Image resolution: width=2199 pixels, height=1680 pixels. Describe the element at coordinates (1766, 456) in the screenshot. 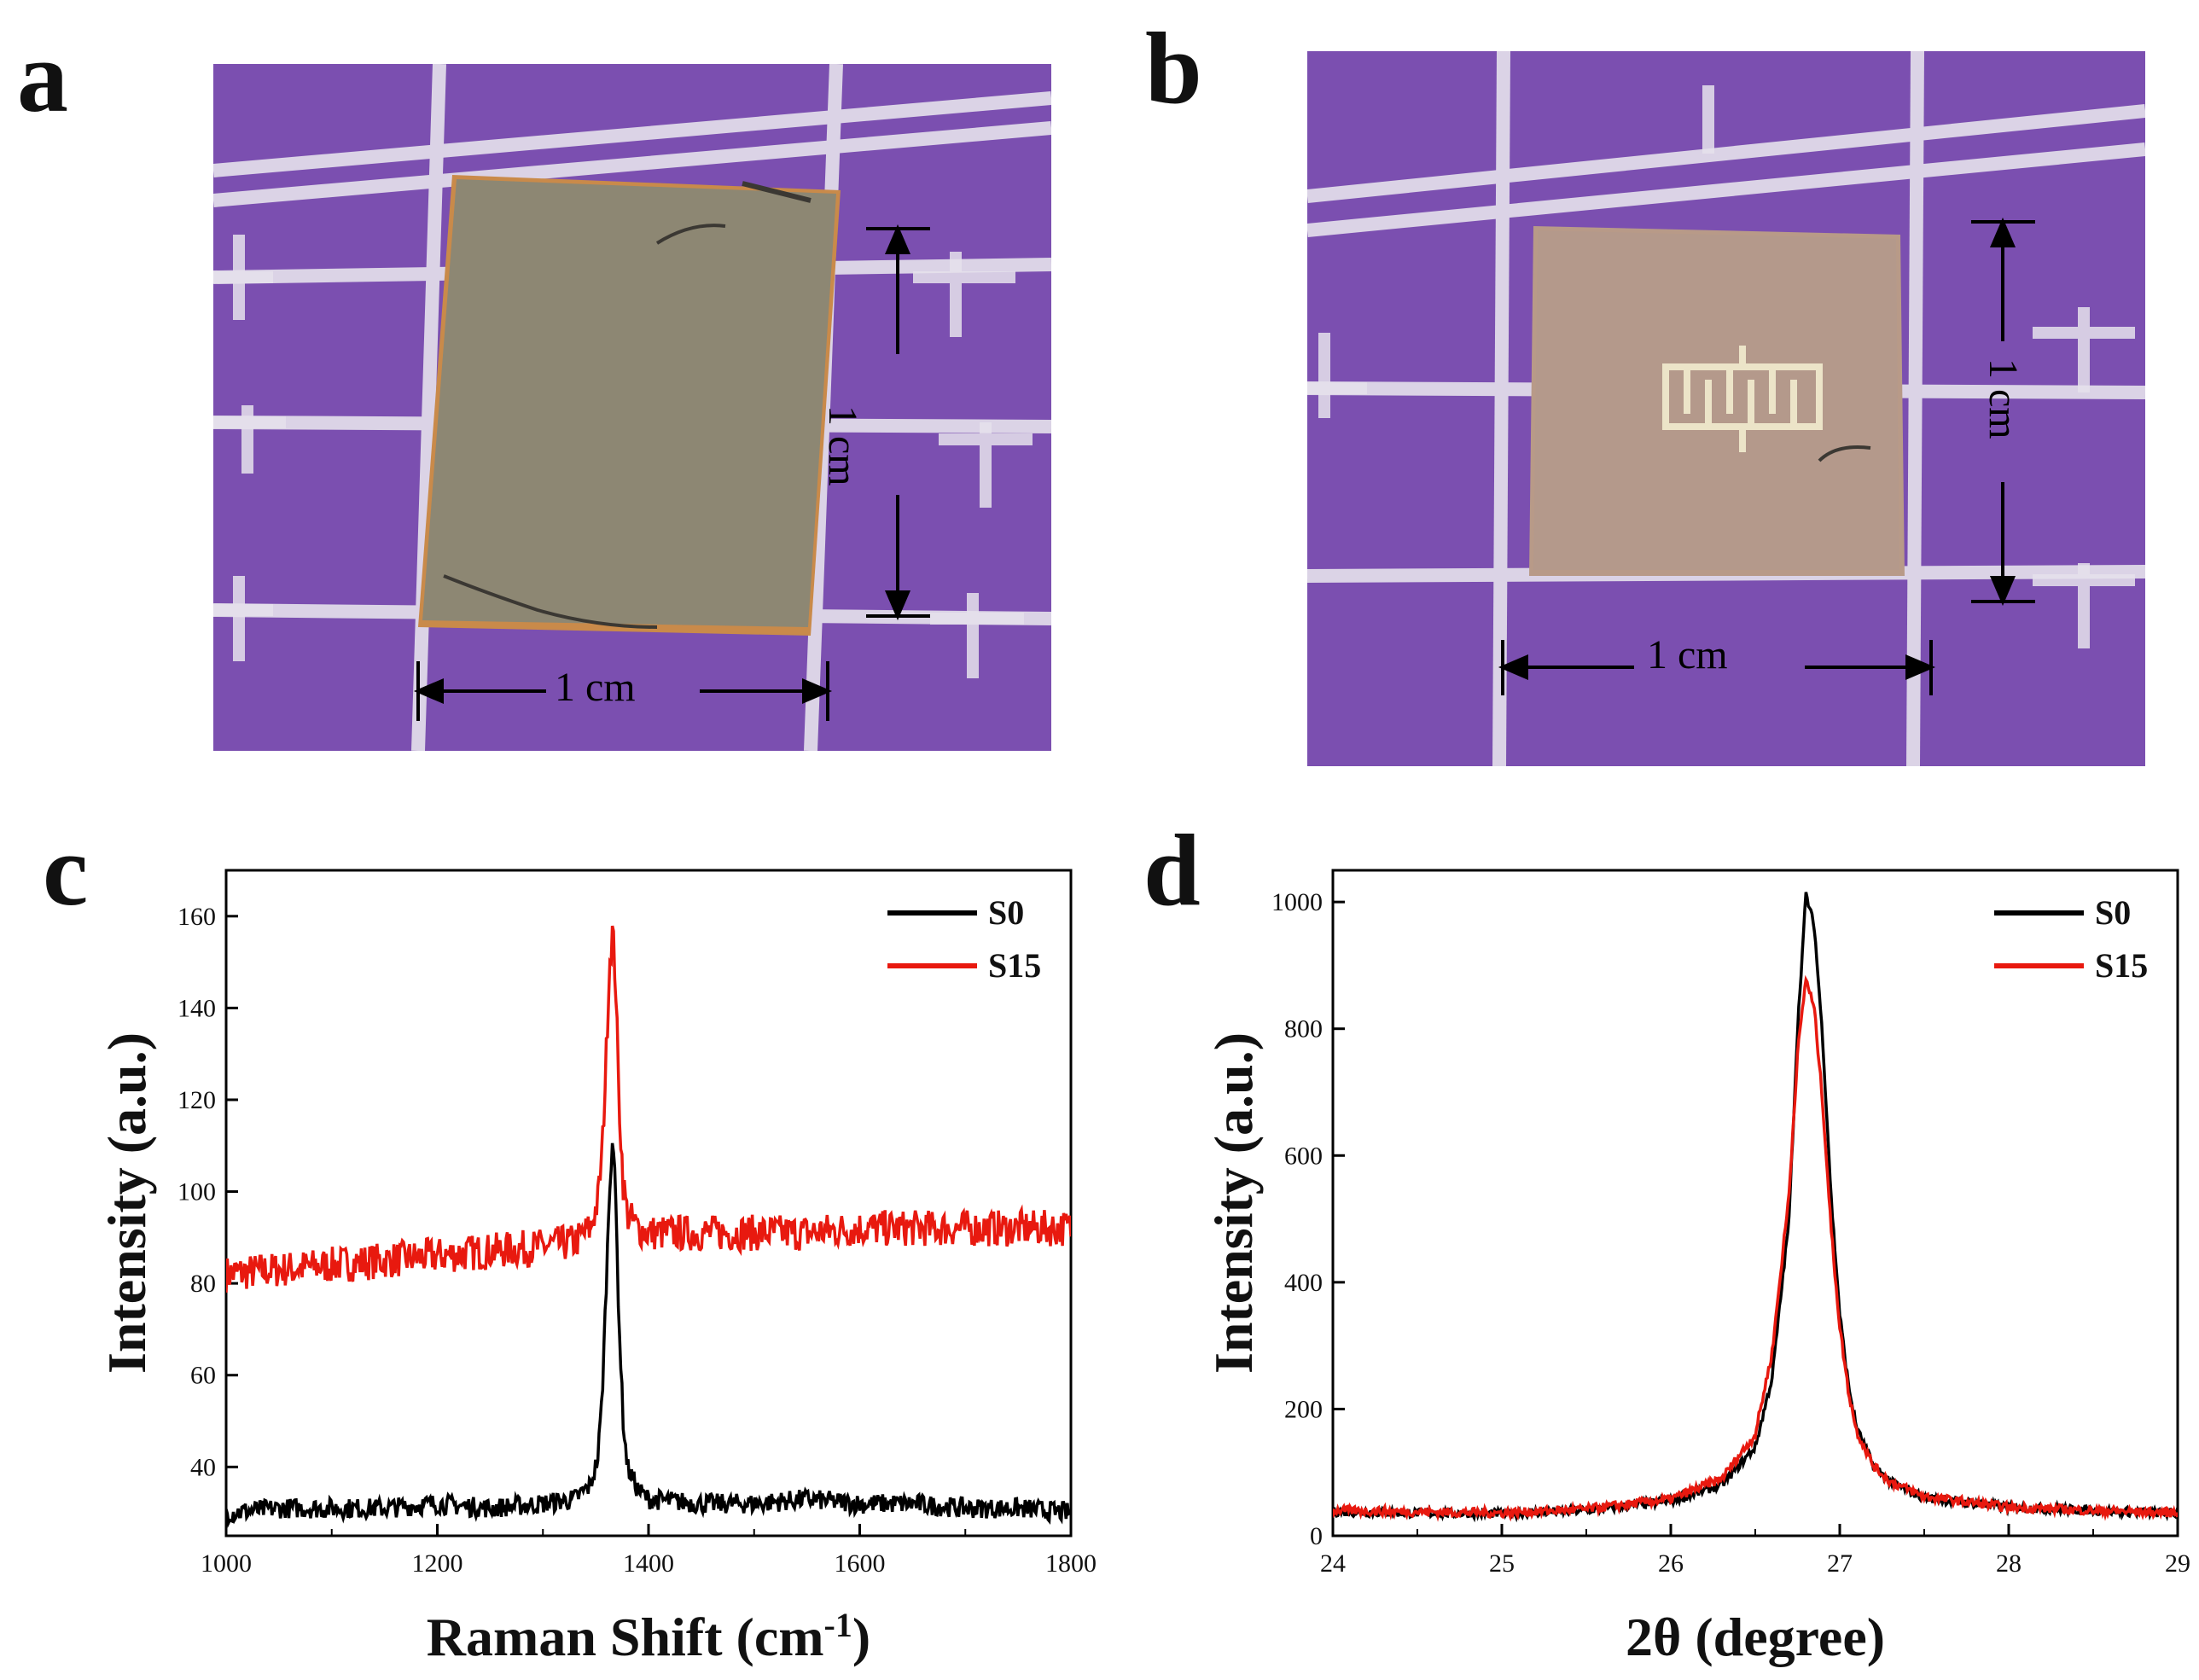

I see `scale-bars-b` at that location.